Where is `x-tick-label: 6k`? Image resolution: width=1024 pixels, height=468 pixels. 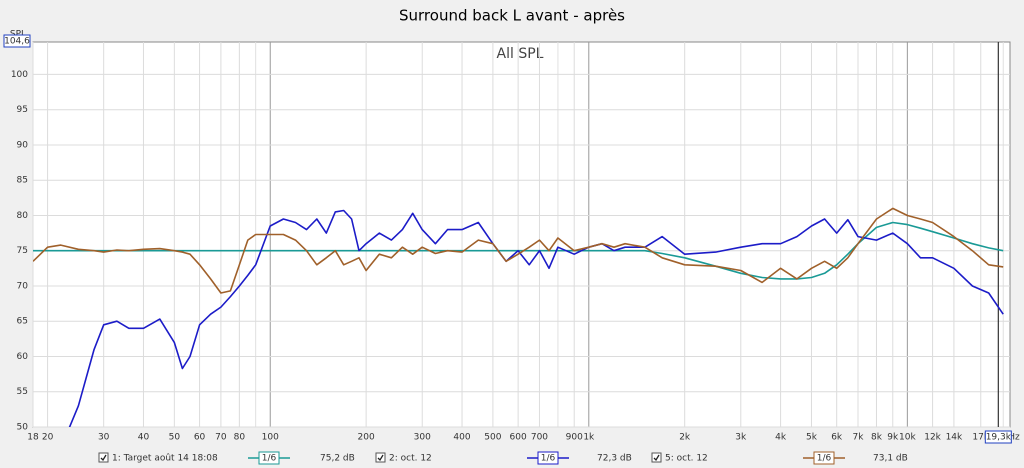
x-tick-label: 6k is located at coordinates (837, 438).